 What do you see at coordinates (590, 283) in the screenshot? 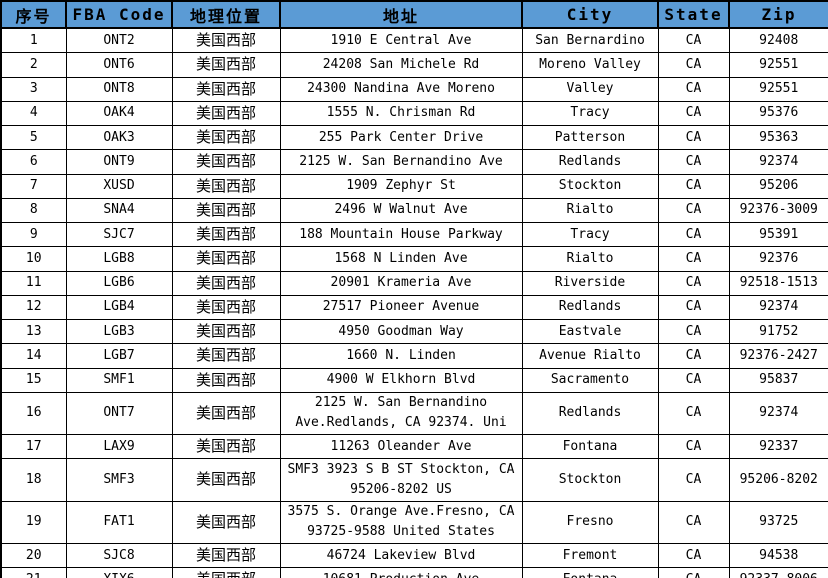
I see `cell-city: Riverside` at bounding box center [590, 283].